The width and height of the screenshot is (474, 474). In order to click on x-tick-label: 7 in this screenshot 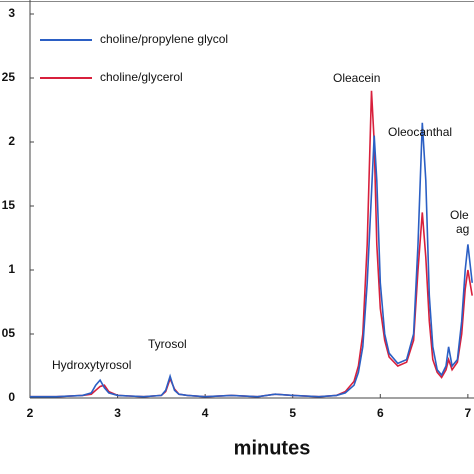, I will do `click(468, 413)`.